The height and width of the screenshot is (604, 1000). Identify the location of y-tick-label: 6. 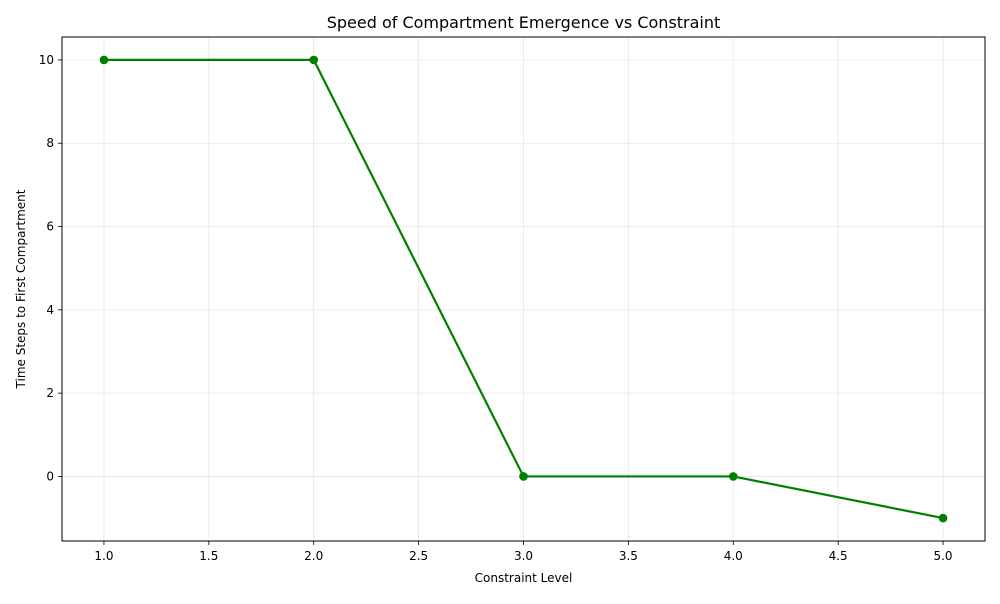
(50, 227).